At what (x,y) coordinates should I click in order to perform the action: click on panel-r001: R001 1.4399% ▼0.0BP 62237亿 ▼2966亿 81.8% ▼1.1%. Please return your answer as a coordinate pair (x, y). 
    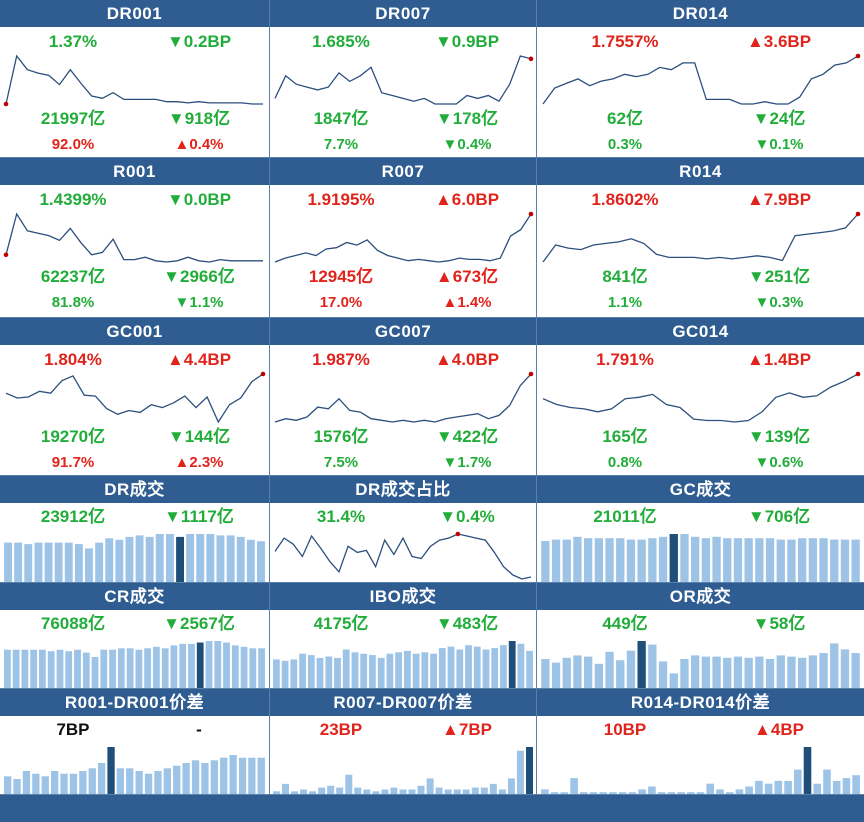
    Looking at the image, I should click on (134, 238).